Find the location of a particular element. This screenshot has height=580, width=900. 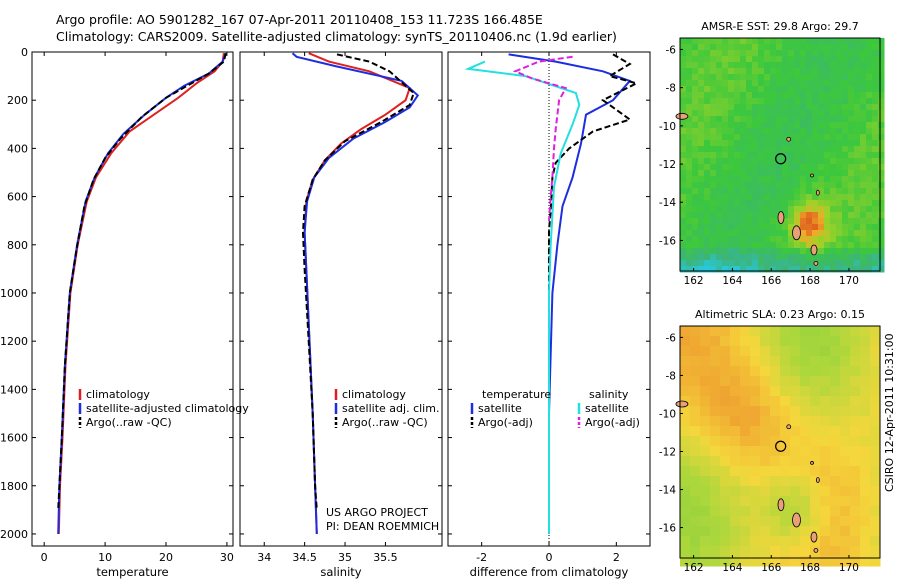

temperature-xtick-label: 20 is located at coordinates (166, 557).